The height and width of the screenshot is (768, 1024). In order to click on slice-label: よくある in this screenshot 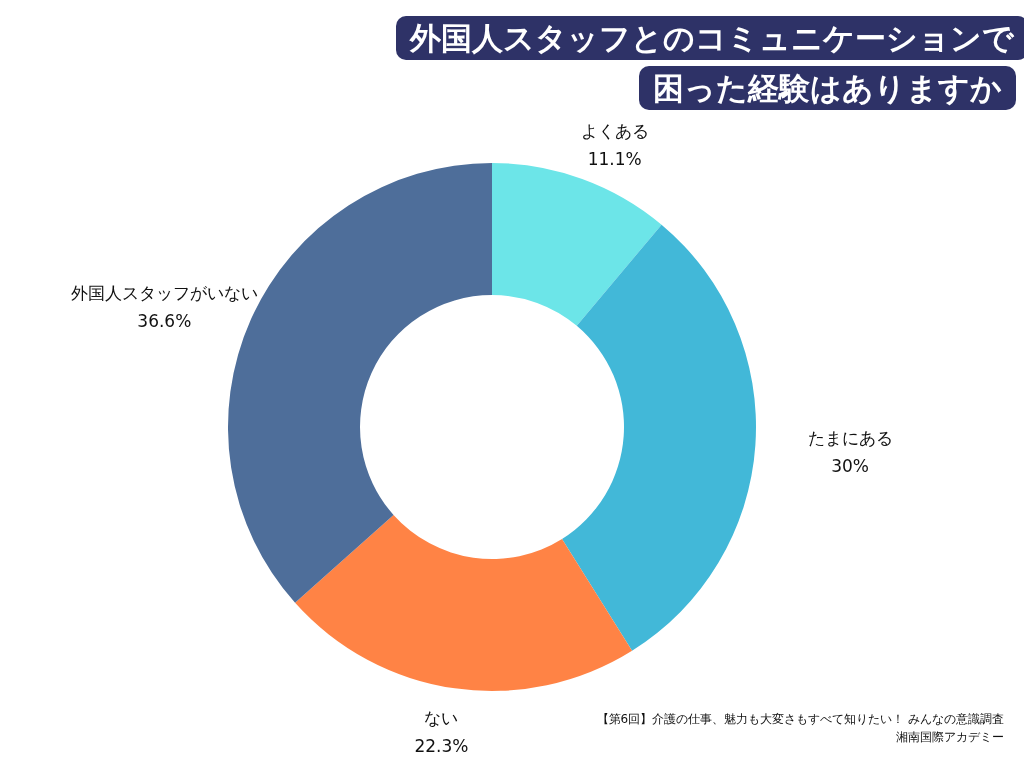, I will do `click(614, 131)`.